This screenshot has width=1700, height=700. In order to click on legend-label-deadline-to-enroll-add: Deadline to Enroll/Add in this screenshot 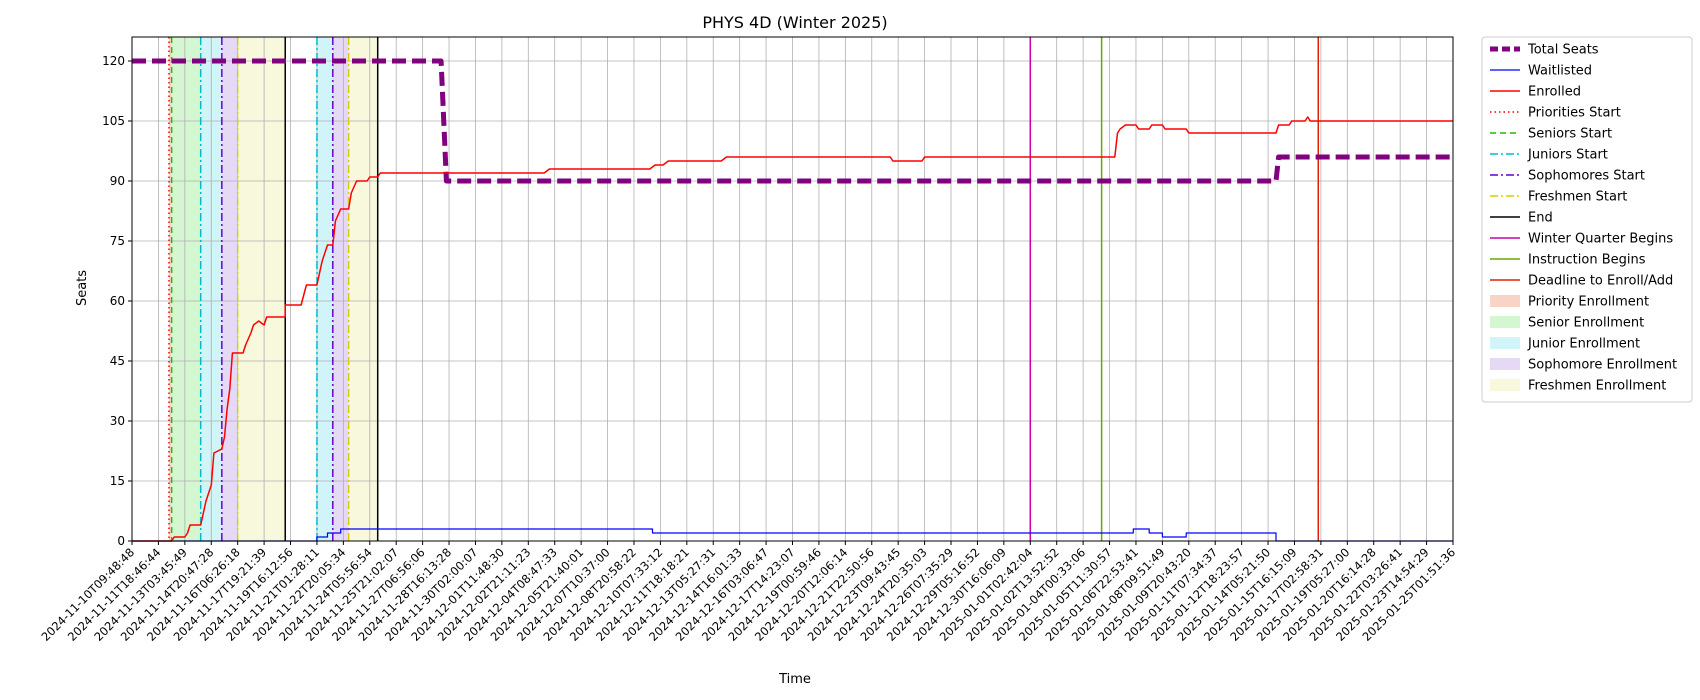, I will do `click(1600, 281)`.